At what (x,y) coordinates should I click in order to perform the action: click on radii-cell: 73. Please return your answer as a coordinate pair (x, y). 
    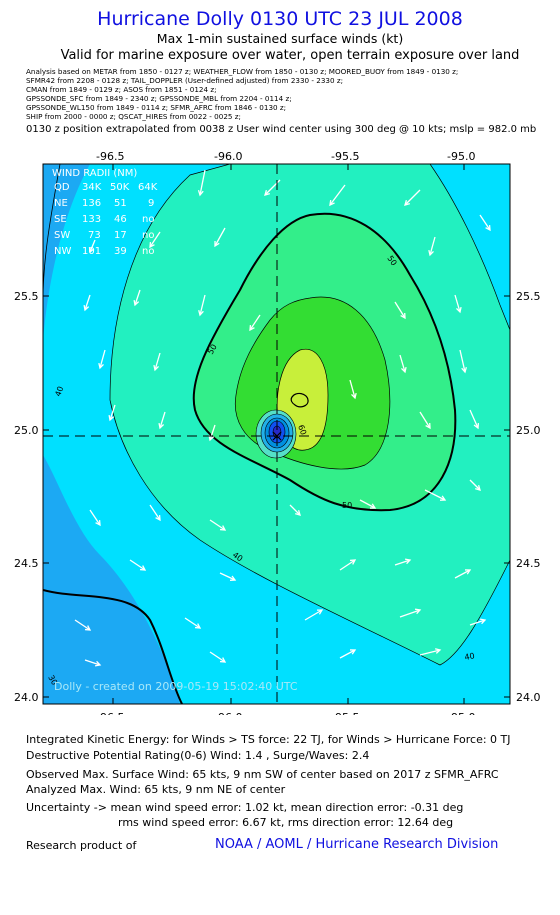
    Looking at the image, I should click on (94, 235).